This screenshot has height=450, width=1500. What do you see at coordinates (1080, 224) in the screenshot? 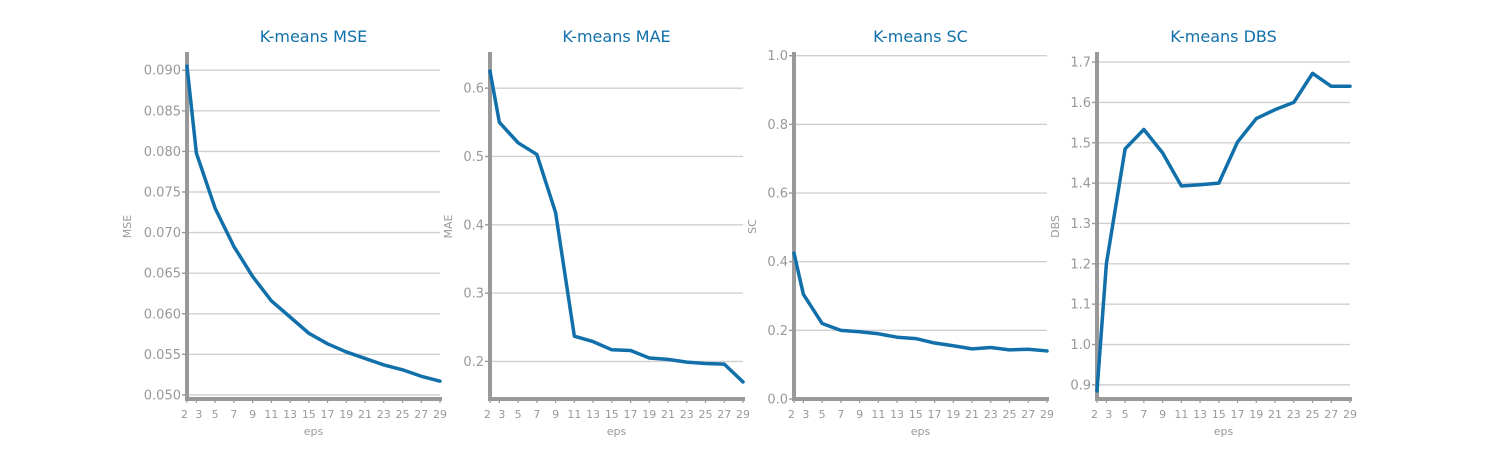
I see `y-tick-label: 1.3` at bounding box center [1080, 224].